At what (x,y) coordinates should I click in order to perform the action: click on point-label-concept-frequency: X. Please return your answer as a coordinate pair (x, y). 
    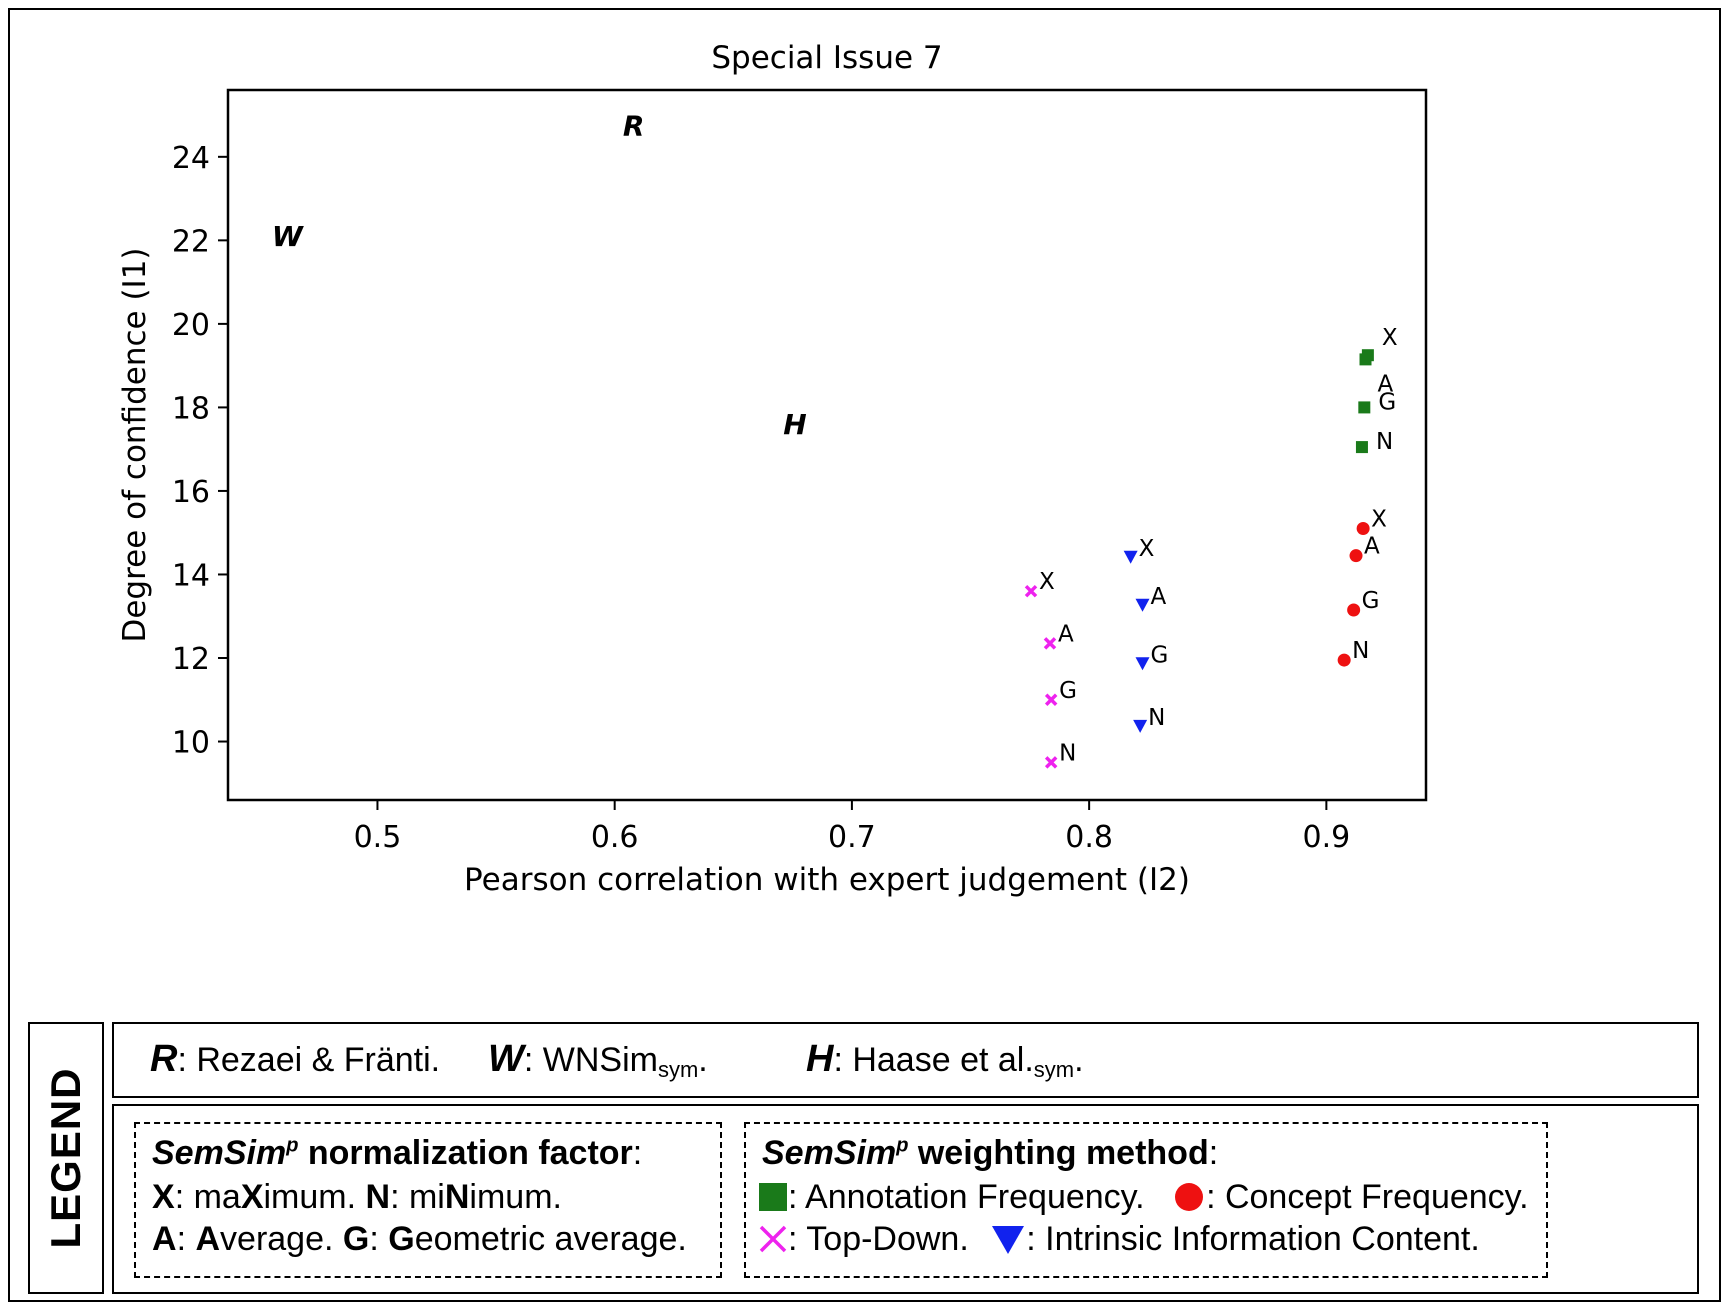
    Looking at the image, I should click on (1379, 520).